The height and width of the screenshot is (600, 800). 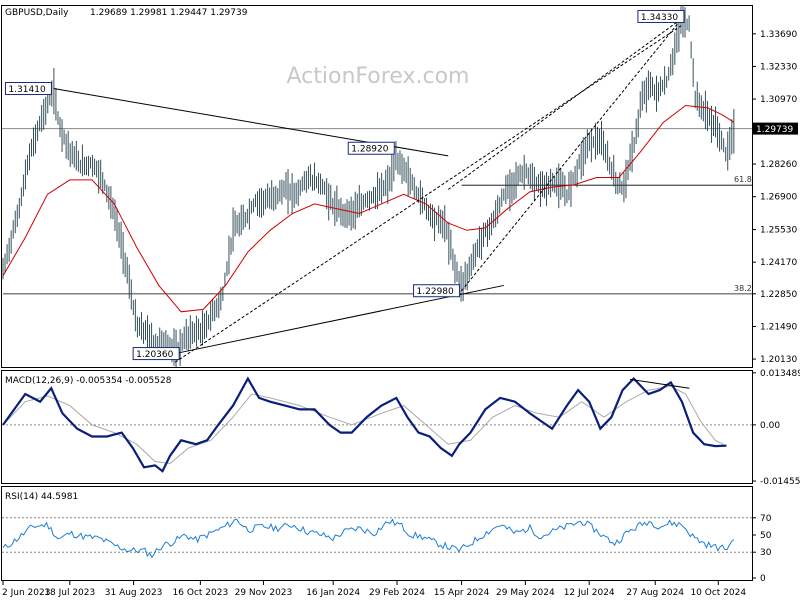 I want to click on price-y-tick-label: 1.26900, so click(x=778, y=198).